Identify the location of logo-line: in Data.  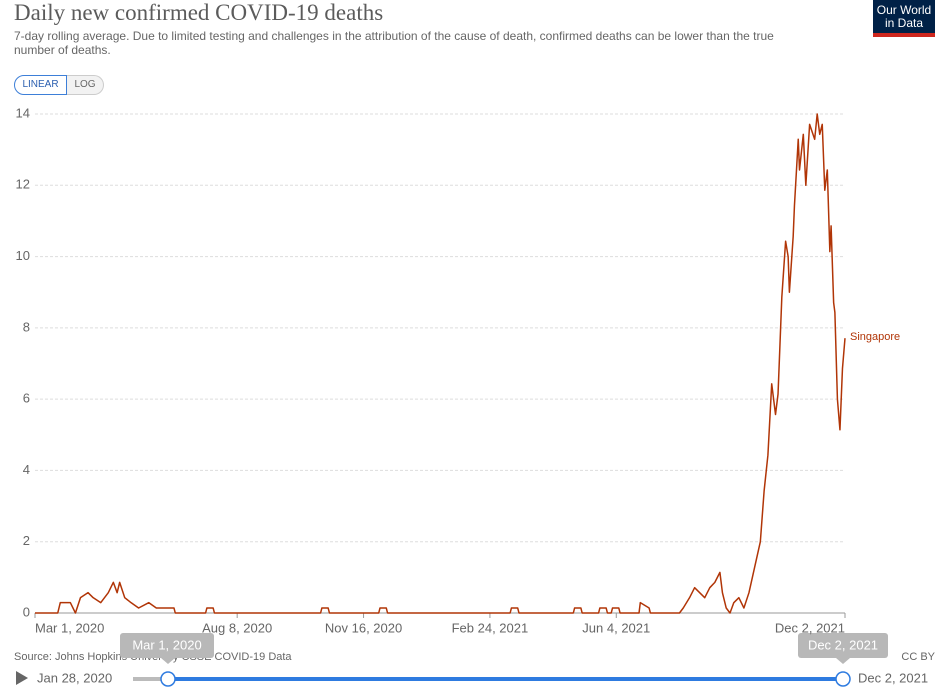
(904, 23).